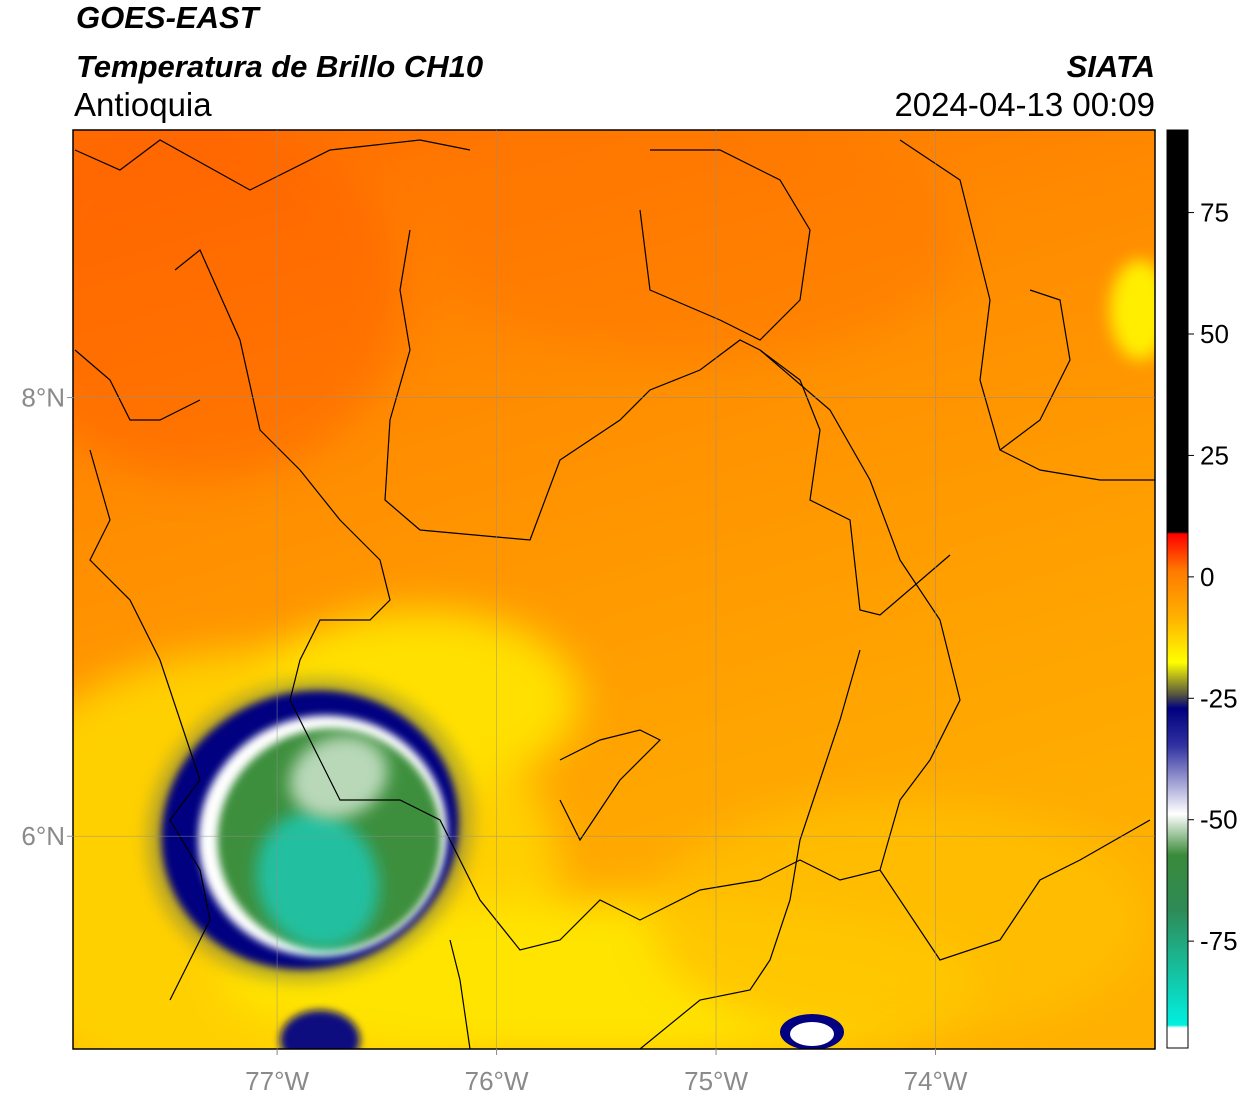  I want to click on colorbar-tick-label: 0, so click(1207, 577).